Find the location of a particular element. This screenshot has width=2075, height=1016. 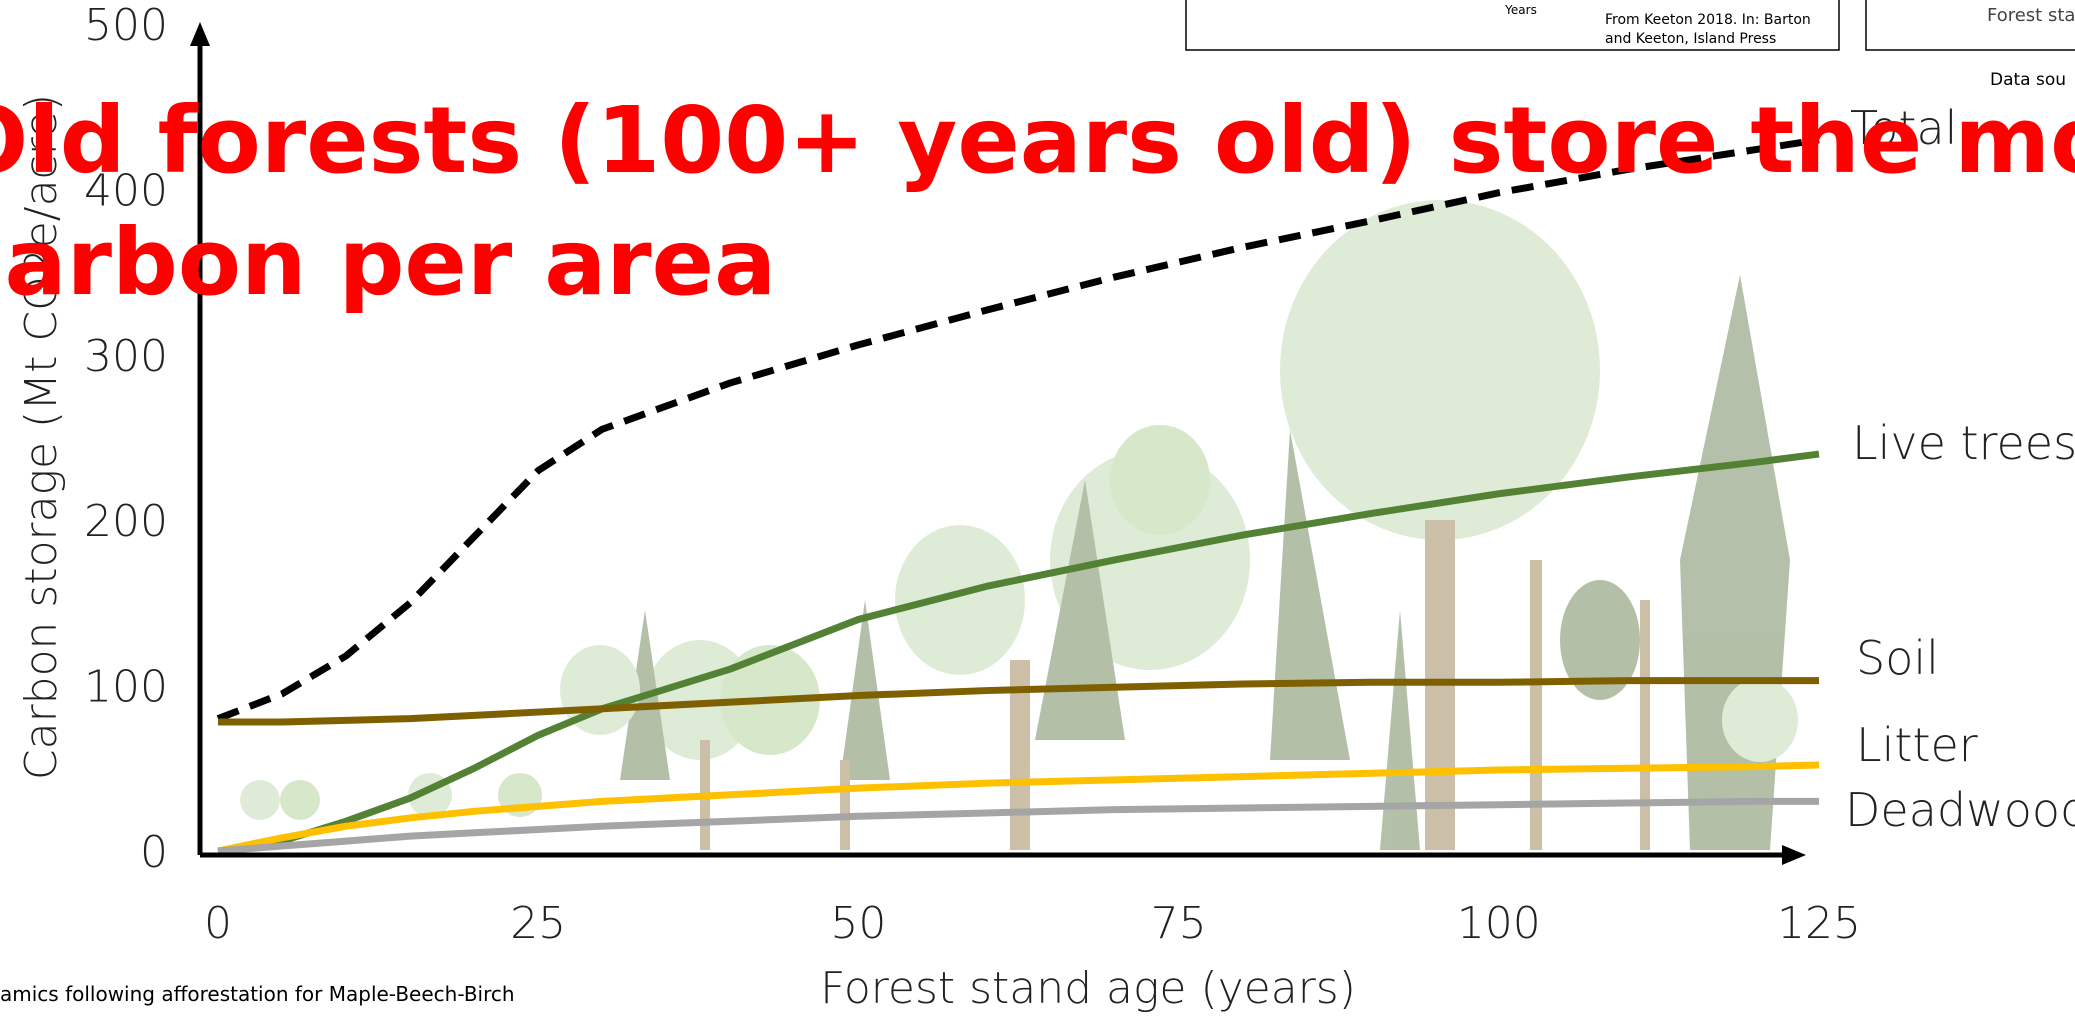

y-tick-label: 200 is located at coordinates (126, 521).